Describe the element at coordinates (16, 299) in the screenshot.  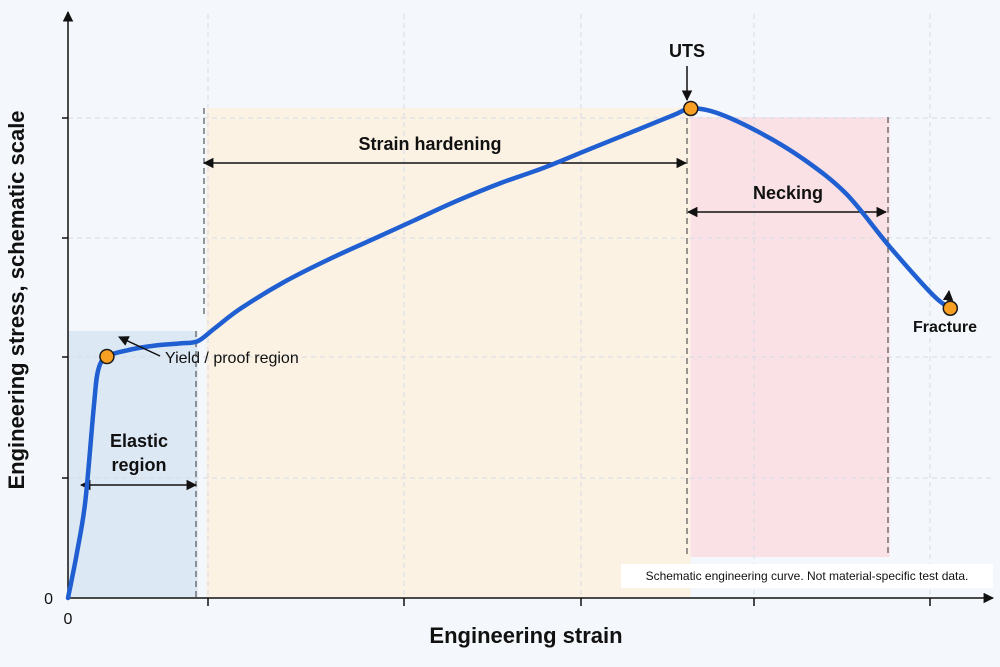
I see `y-axis-title: Engineering stress, schematic scale` at that location.